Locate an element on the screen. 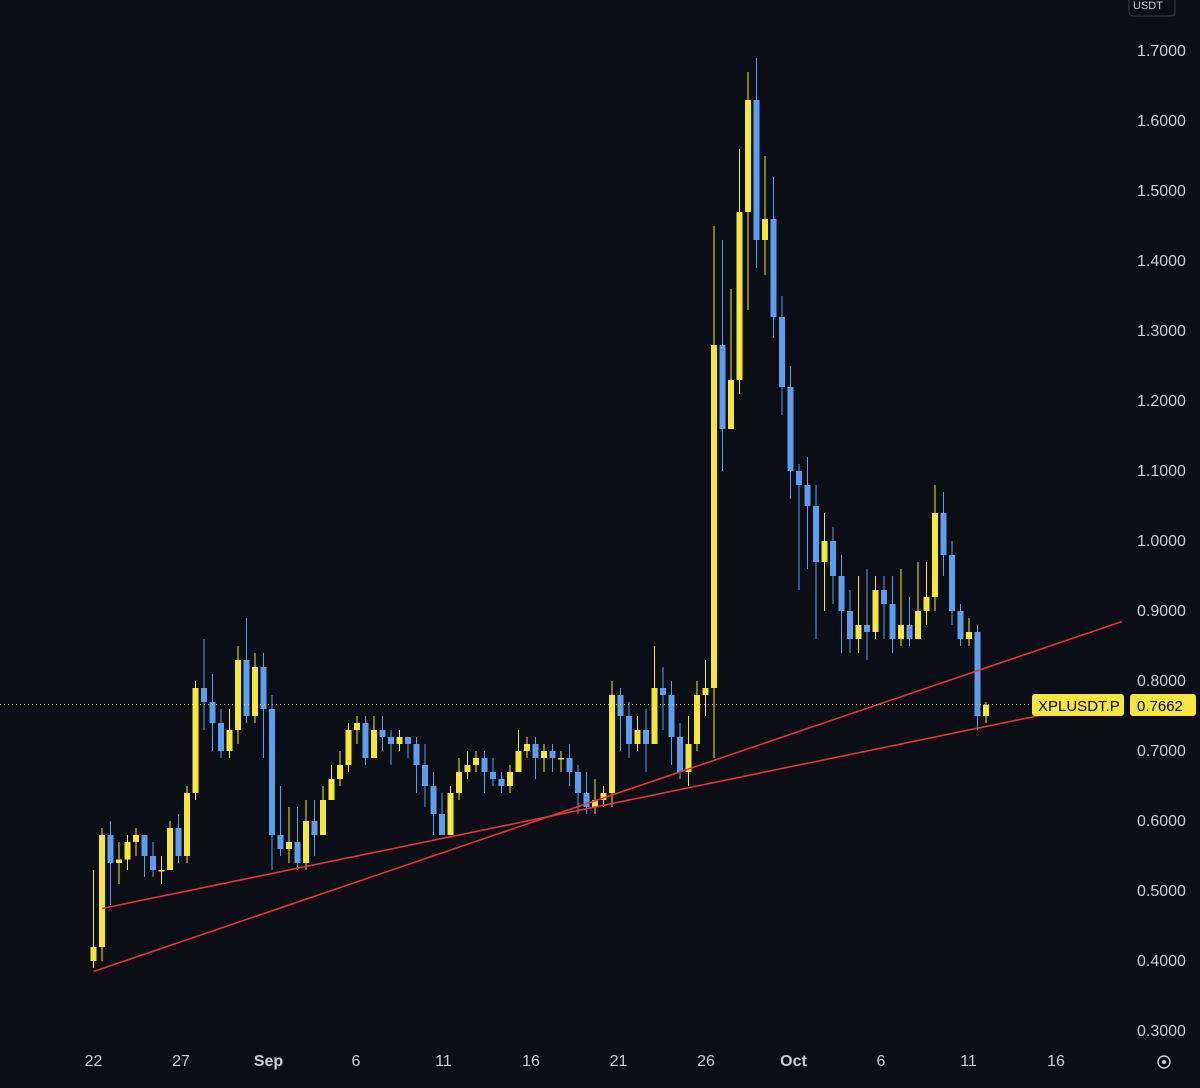  symbol-tag-text: XPLUSDT.P is located at coordinates (1079, 706).